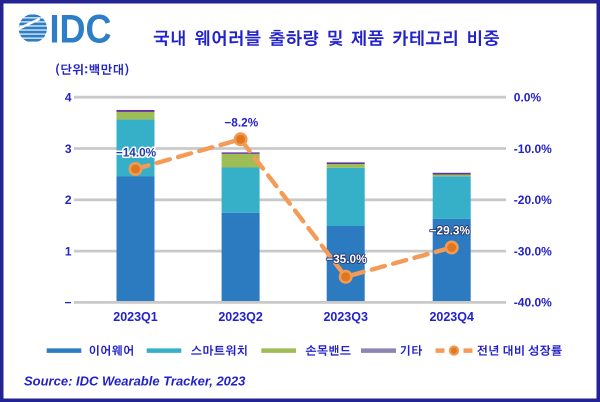  Describe the element at coordinates (346, 259) in the screenshot. I see `svg-text: −35.0%` at that location.